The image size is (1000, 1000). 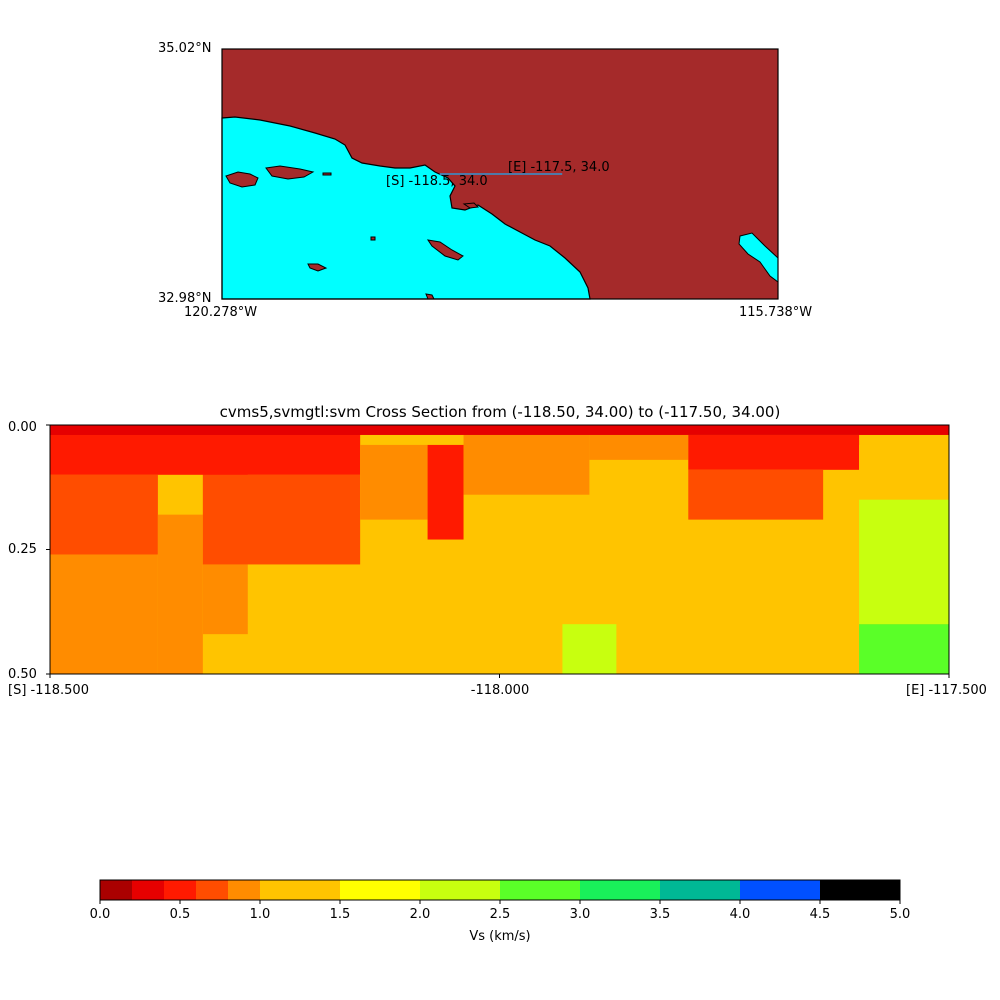 What do you see at coordinates (185, 48) in the screenshot?
I see `map-lat-top-label: 35.02°N` at bounding box center [185, 48].